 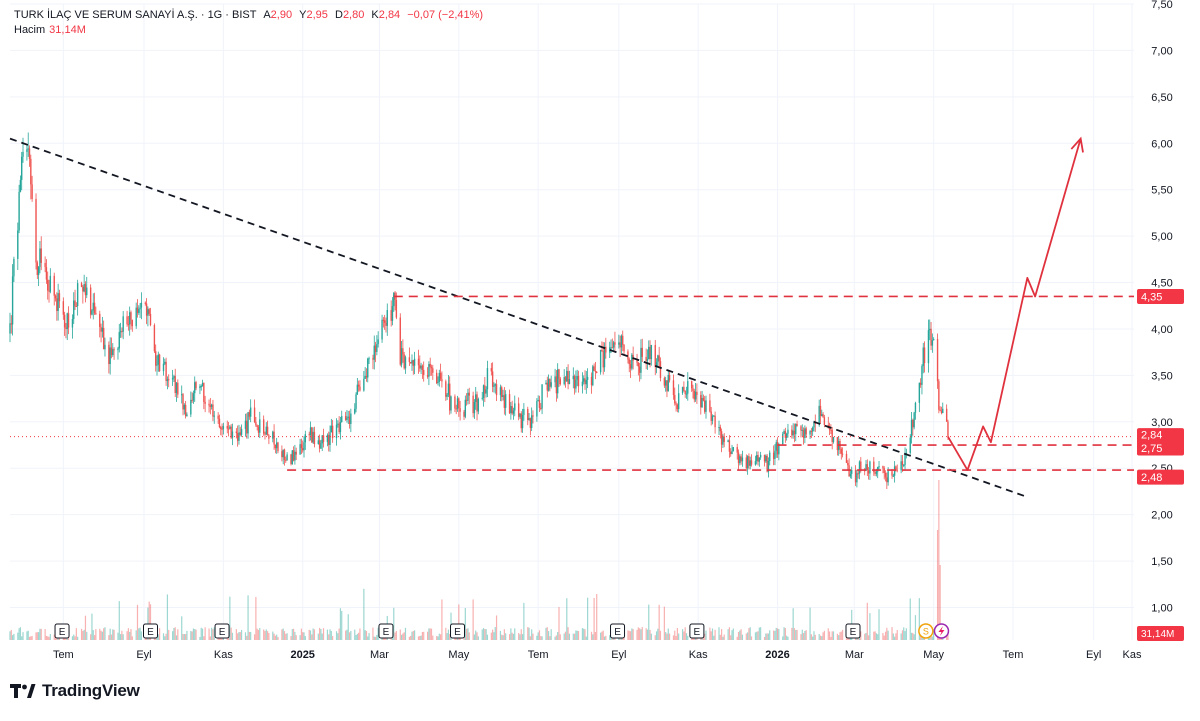 What do you see at coordinates (1151, 478) in the screenshot?
I see `badge-label: 2,48` at bounding box center [1151, 478].